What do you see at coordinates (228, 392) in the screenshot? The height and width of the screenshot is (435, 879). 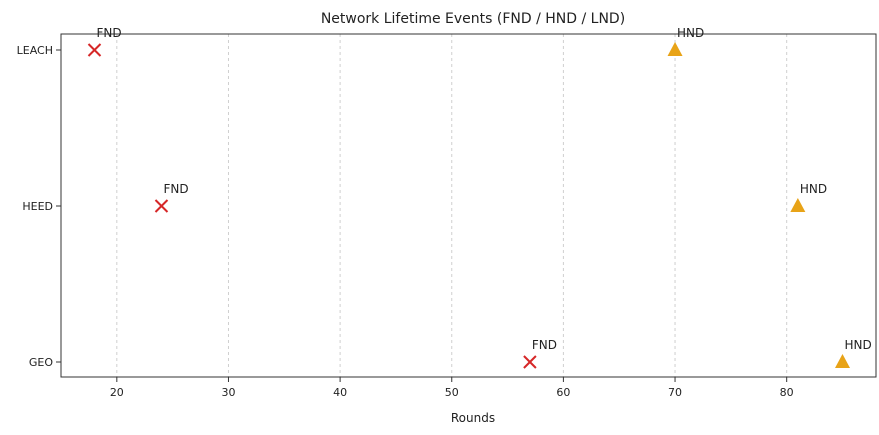 I see `x-tick-label: 30` at bounding box center [228, 392].